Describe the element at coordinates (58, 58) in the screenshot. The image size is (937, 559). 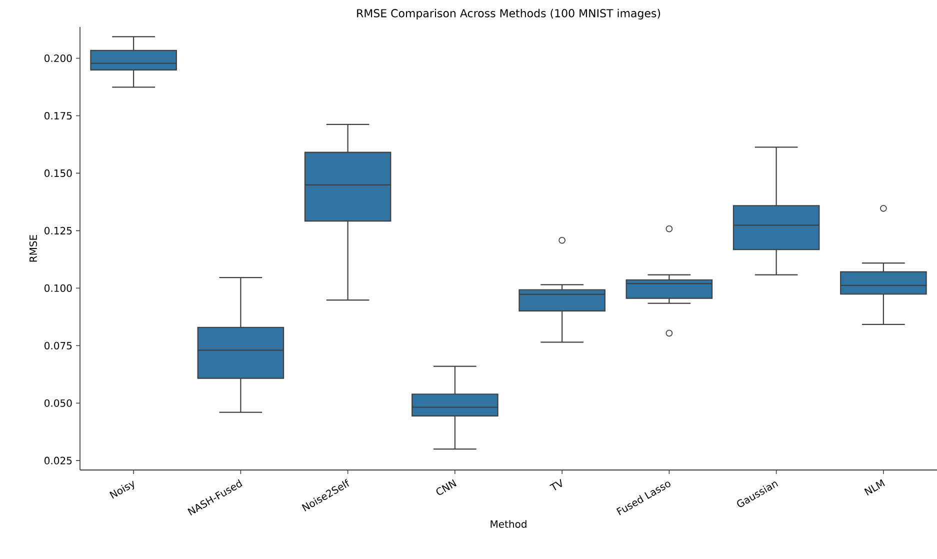
I see `y-tick-label: 0.200` at that location.